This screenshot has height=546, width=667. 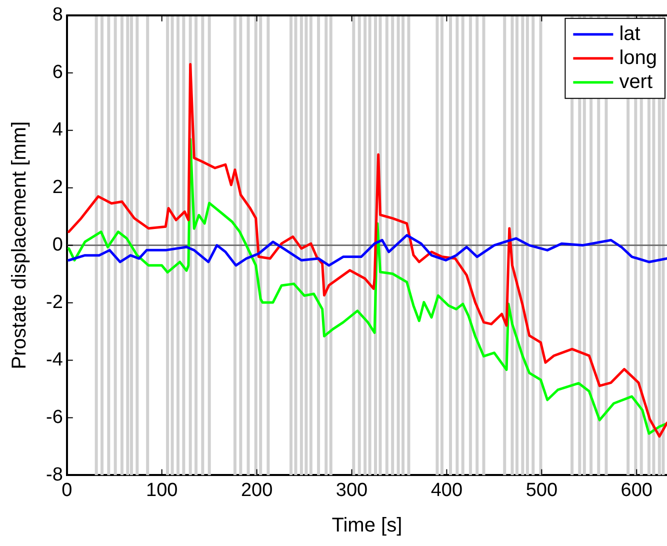 What do you see at coordinates (638, 57) in the screenshot?
I see `legend-label: long` at bounding box center [638, 57].